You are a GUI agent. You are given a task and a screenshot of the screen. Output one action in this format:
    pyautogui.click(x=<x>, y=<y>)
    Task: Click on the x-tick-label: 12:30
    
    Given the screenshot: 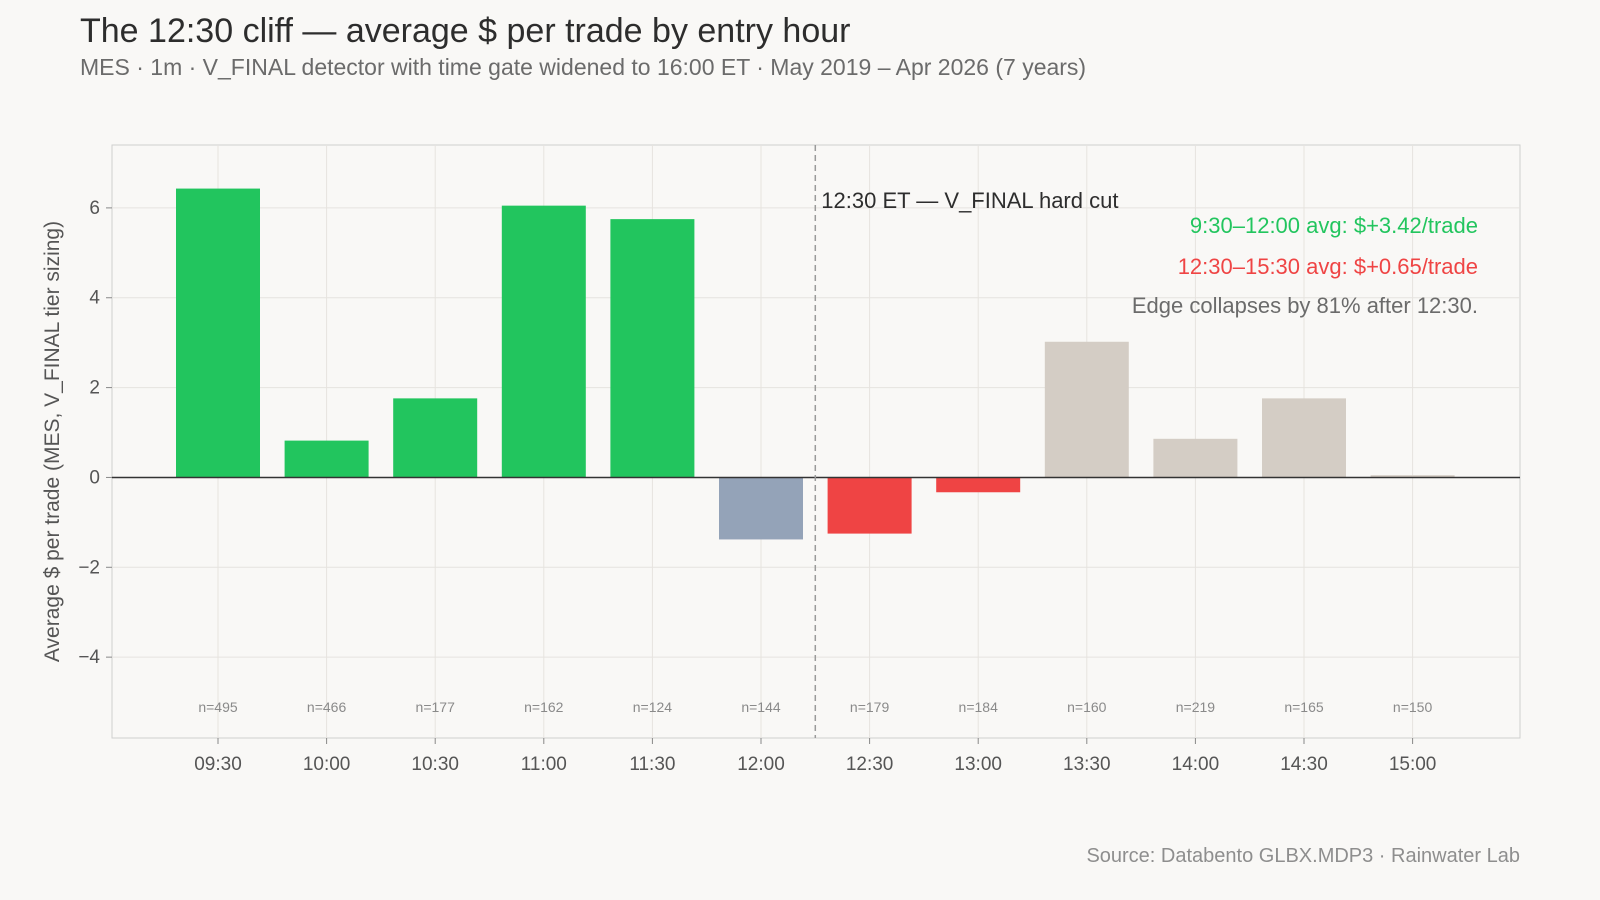 What is the action you would take?
    pyautogui.click(x=870, y=764)
    